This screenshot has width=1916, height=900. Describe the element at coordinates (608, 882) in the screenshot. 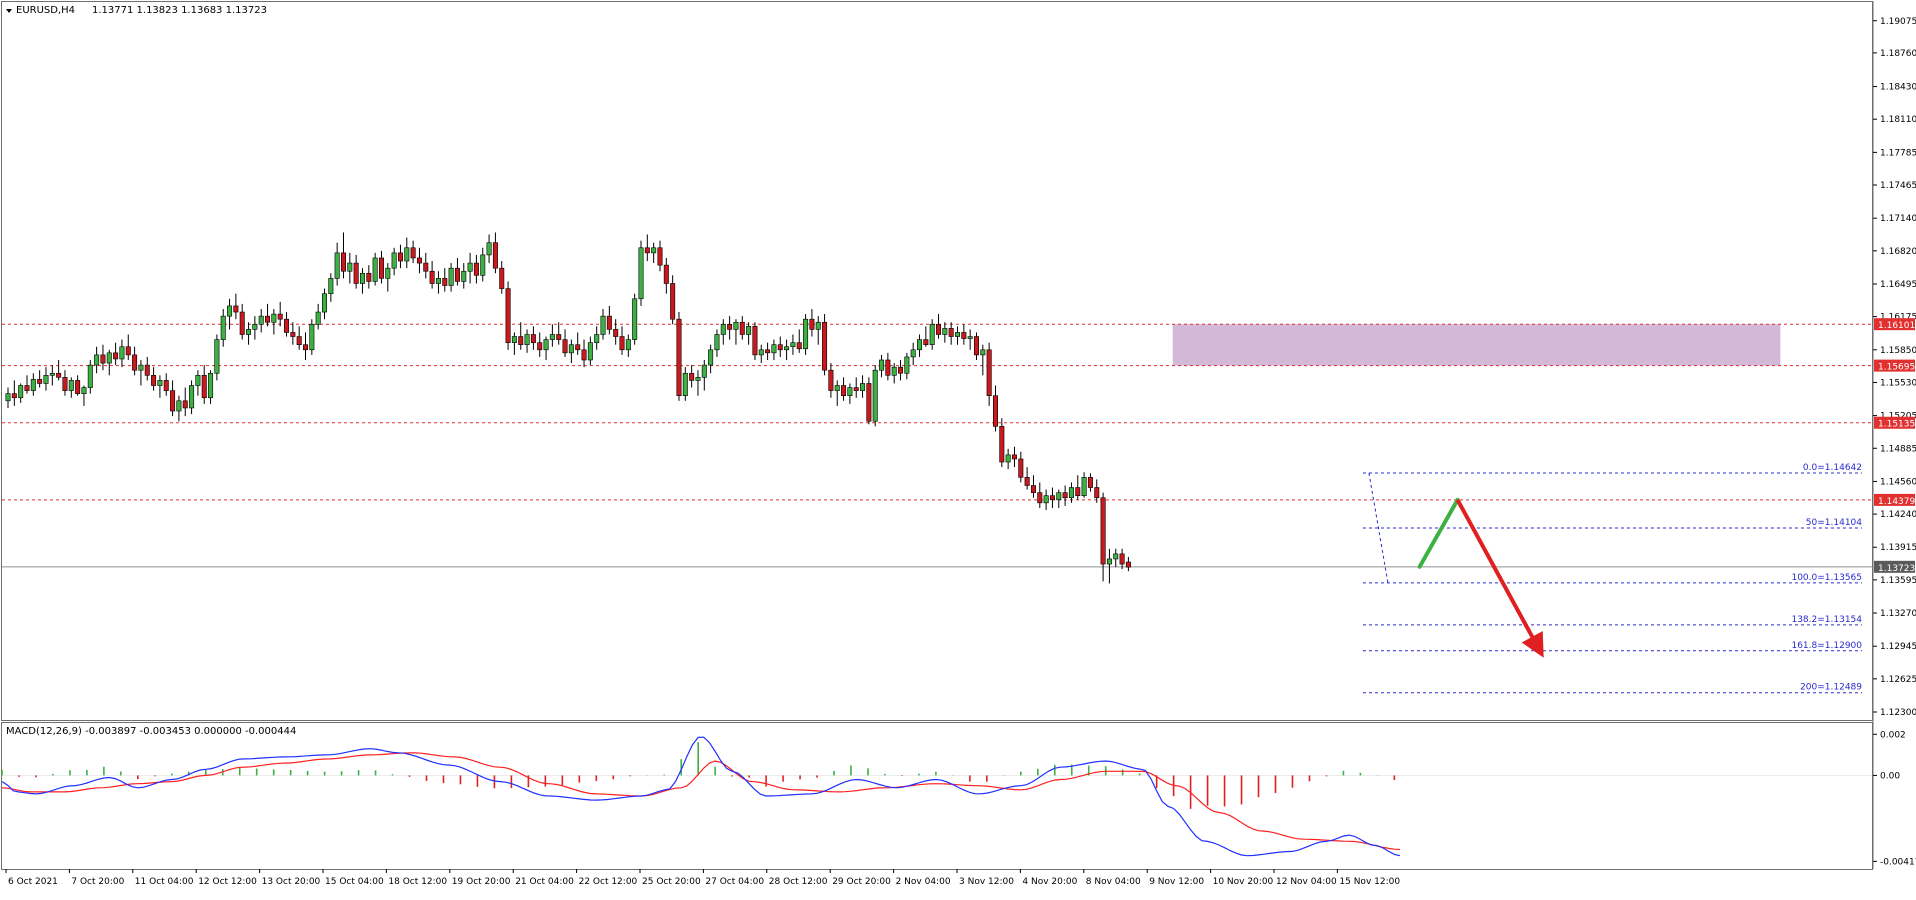

I see `time-tick-label: 22 Oct 12:00` at that location.